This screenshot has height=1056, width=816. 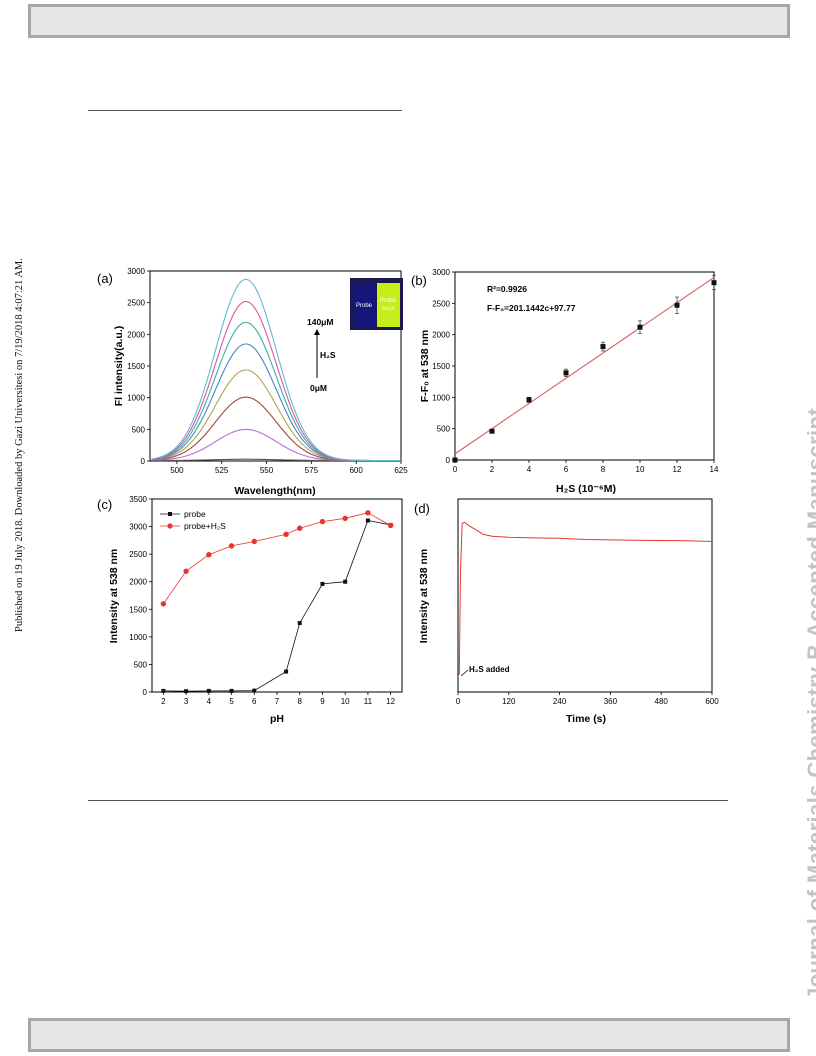 What do you see at coordinates (560, 701) in the screenshot?
I see `x-tick-label-d: 240` at bounding box center [560, 701].